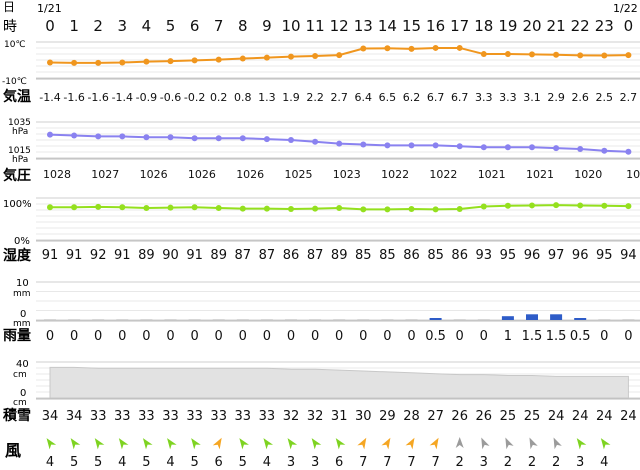 The image size is (640, 470). What do you see at coordinates (146, 97) in the screenshot?
I see `temperature-value: -0.9` at bounding box center [146, 97].